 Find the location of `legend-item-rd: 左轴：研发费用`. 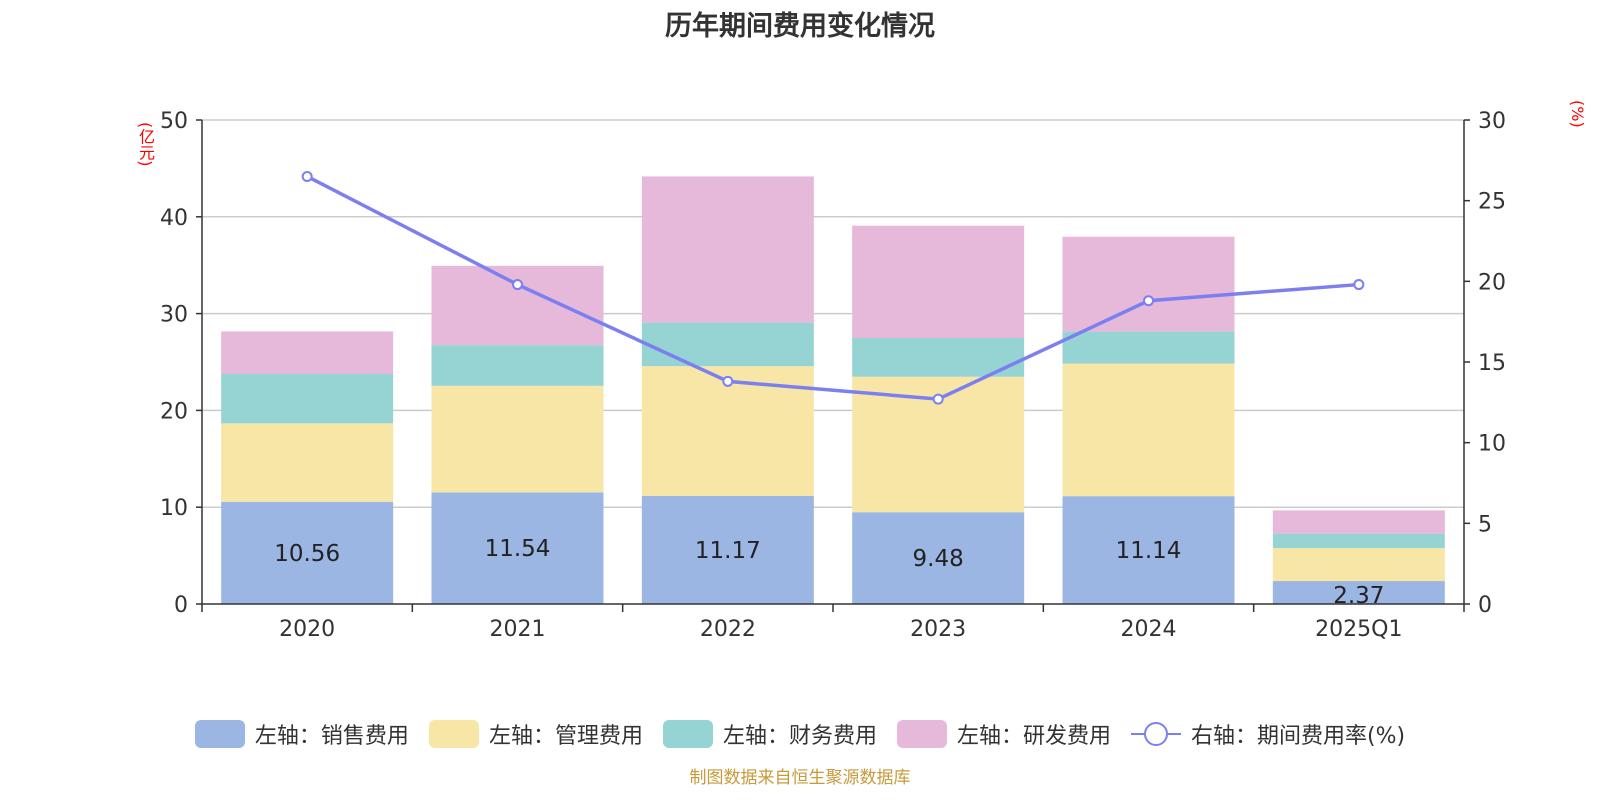

legend-item-rd: 左轴：研发费用 is located at coordinates (1003, 734).